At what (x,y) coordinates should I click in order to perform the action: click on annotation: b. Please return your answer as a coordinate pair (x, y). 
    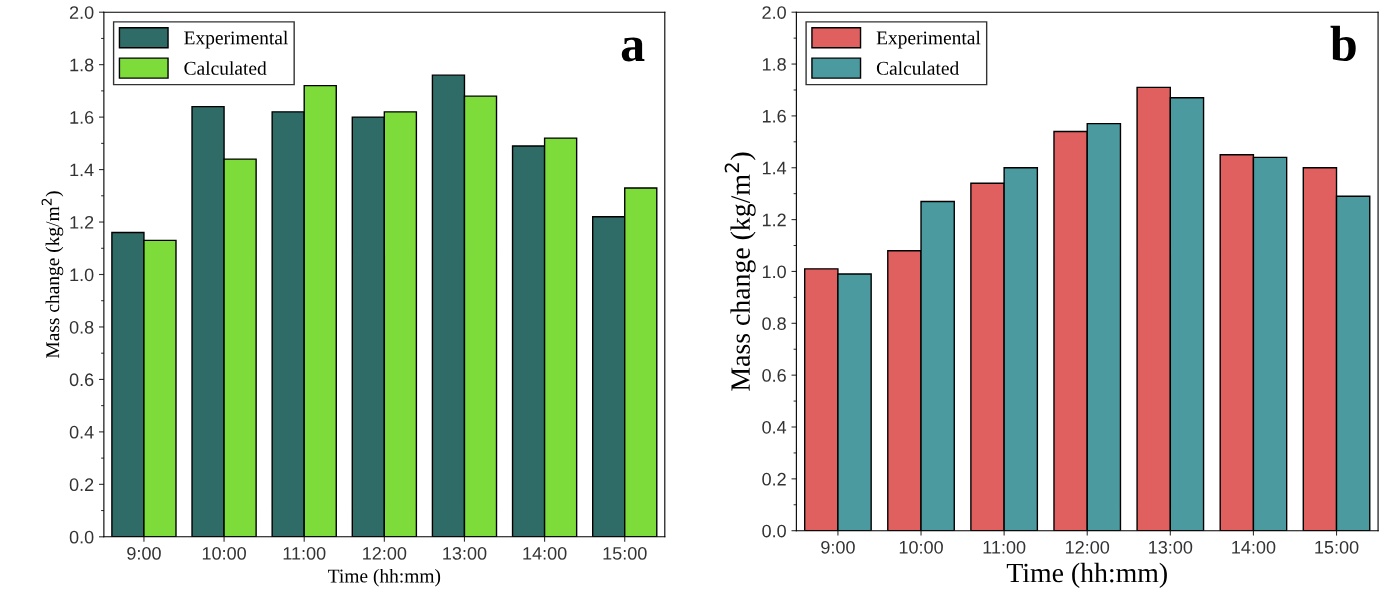
    Looking at the image, I should click on (1343, 43).